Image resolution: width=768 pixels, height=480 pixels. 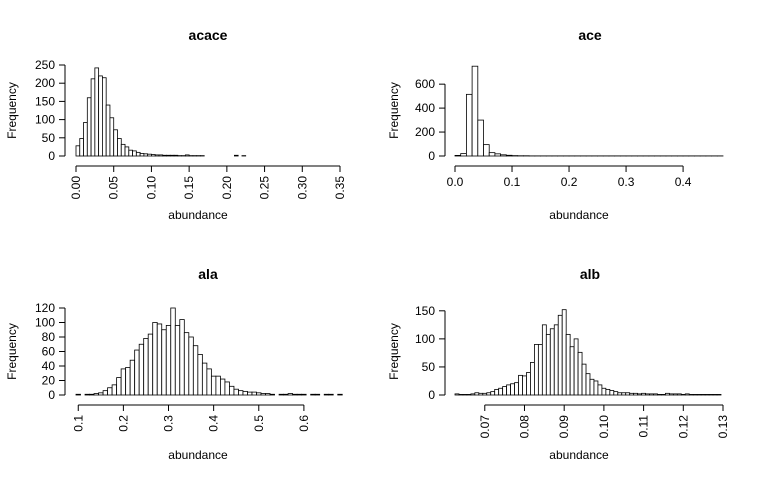 I want to click on x-tick-label: 0.35, so click(x=340, y=188).